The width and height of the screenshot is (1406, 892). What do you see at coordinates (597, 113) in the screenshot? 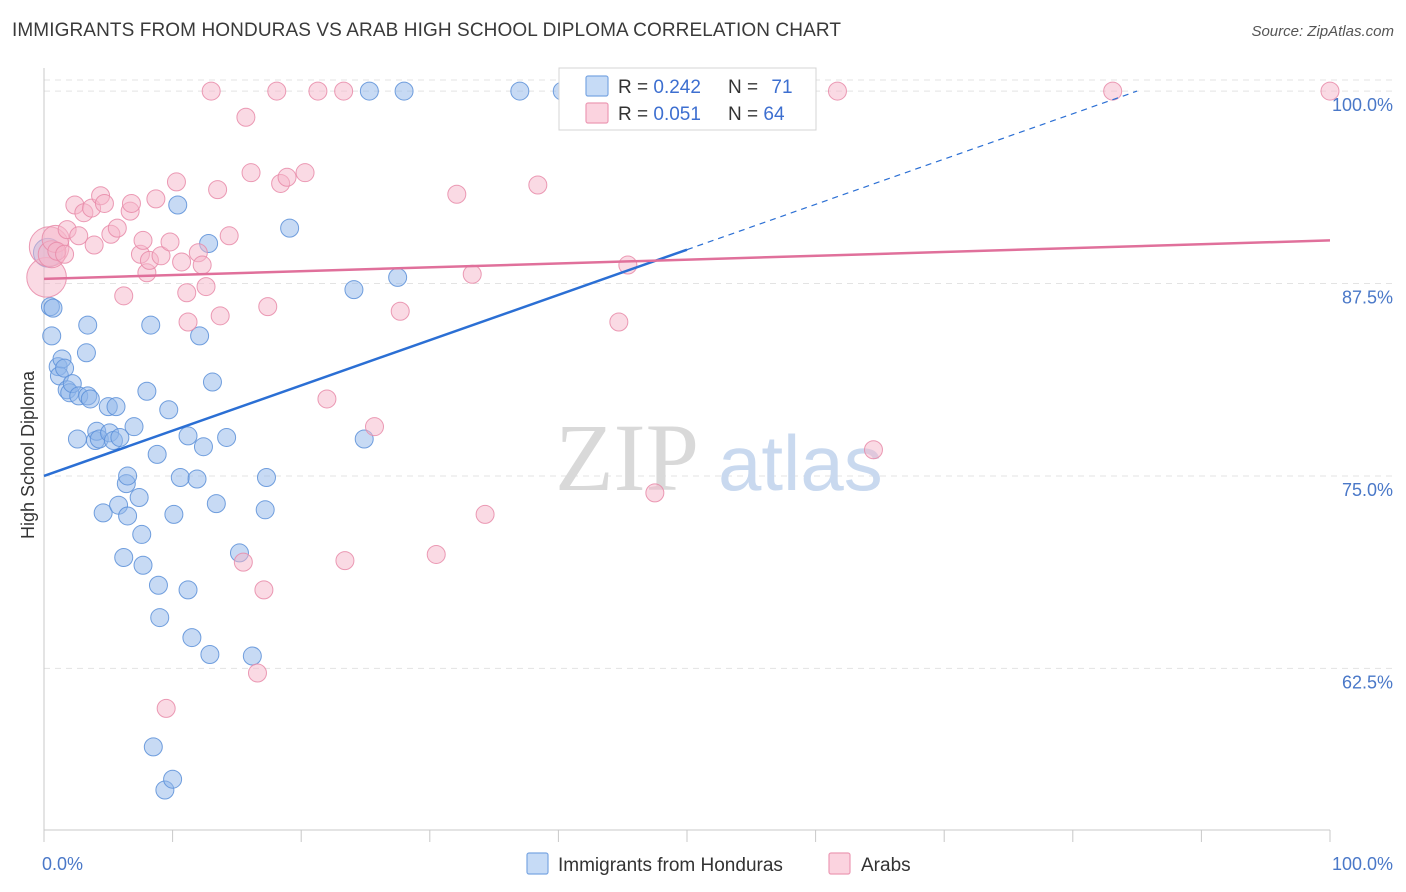
I see `legend-swatch-arabs` at bounding box center [597, 113].